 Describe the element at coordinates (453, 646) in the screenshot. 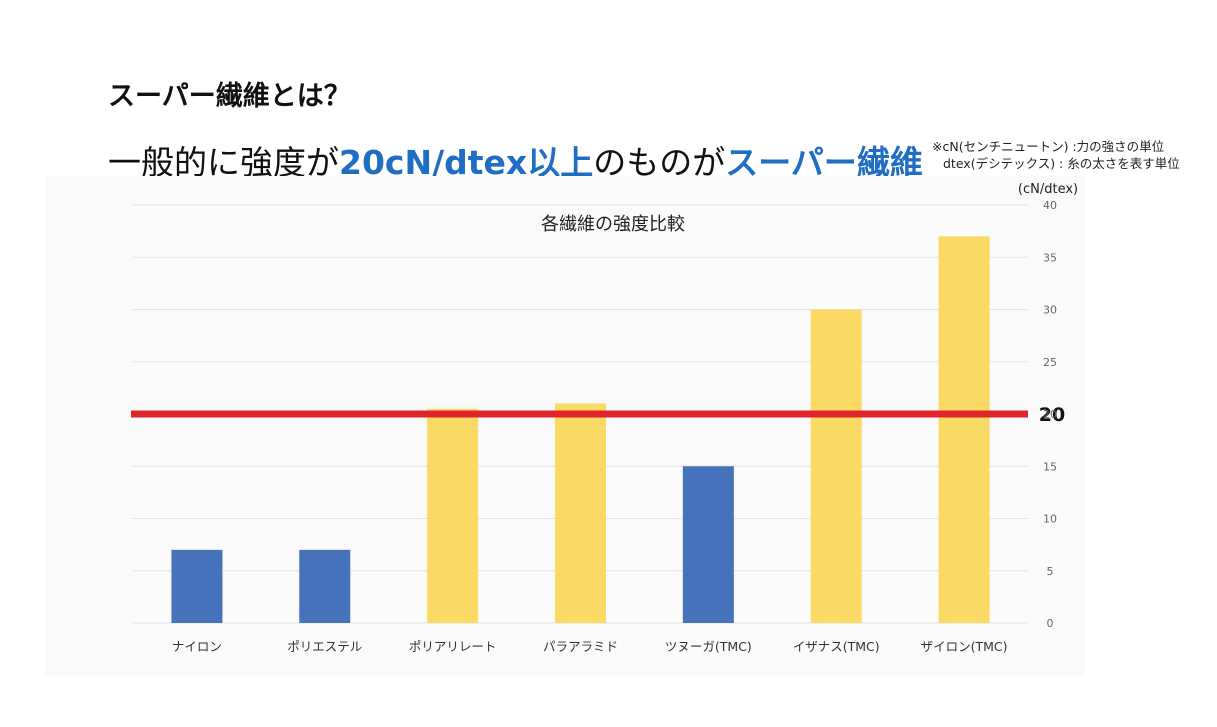

I see `x-tick-label: ポリアリレート` at that location.